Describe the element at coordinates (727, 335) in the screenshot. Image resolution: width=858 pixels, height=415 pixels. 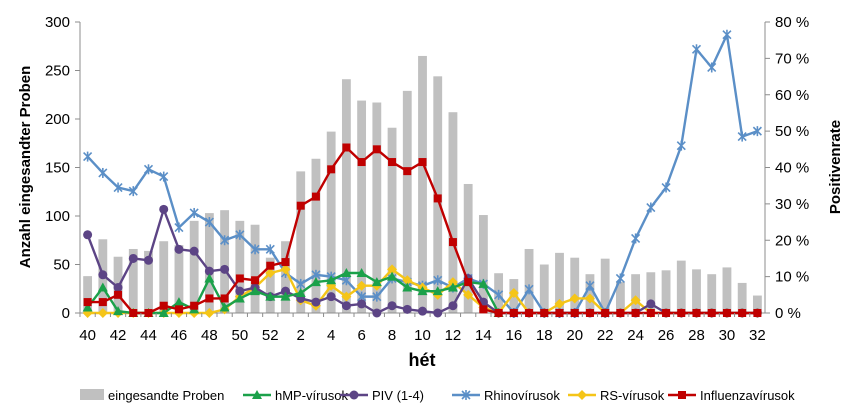
I see `x-tick-label: 30` at that location.